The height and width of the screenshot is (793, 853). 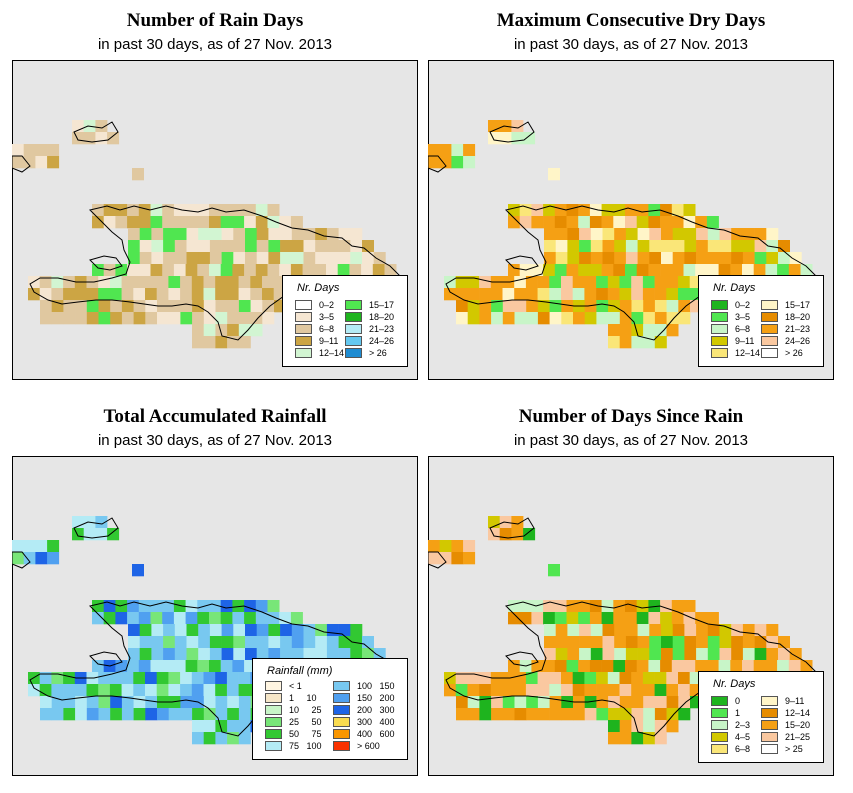 I want to click on legend-title: Nr. Days, so click(x=734, y=288).